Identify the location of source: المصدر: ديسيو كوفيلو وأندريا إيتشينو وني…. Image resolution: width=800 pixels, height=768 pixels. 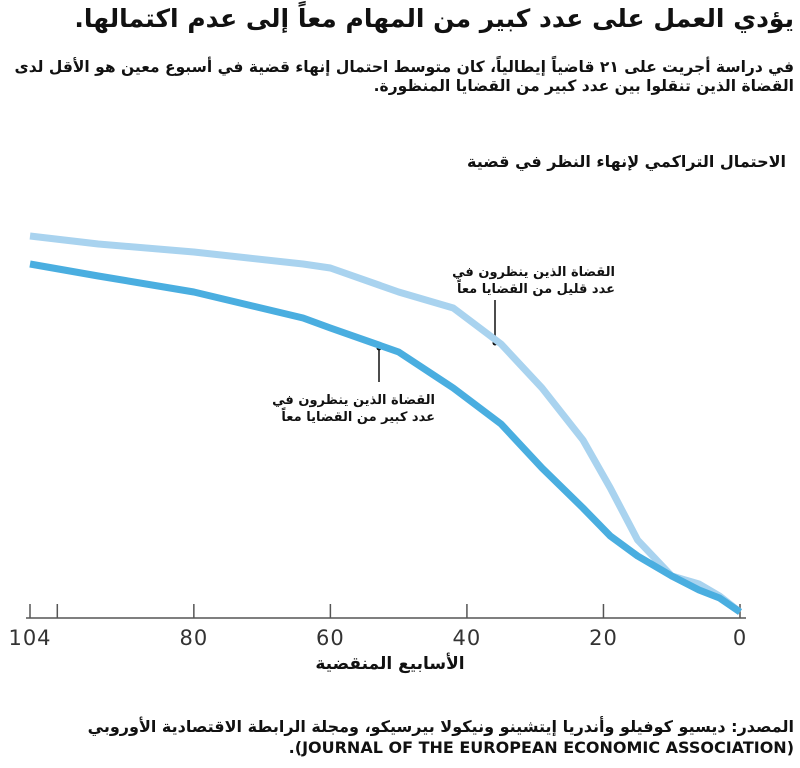
(440, 737).